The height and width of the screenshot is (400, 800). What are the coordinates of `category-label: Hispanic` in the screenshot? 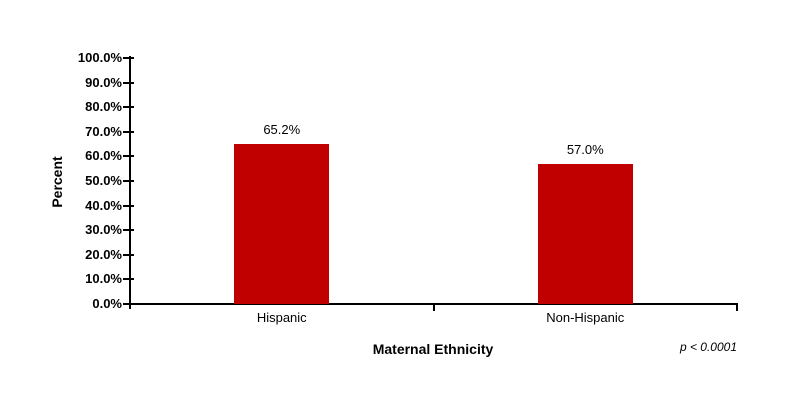 It's located at (281, 317).